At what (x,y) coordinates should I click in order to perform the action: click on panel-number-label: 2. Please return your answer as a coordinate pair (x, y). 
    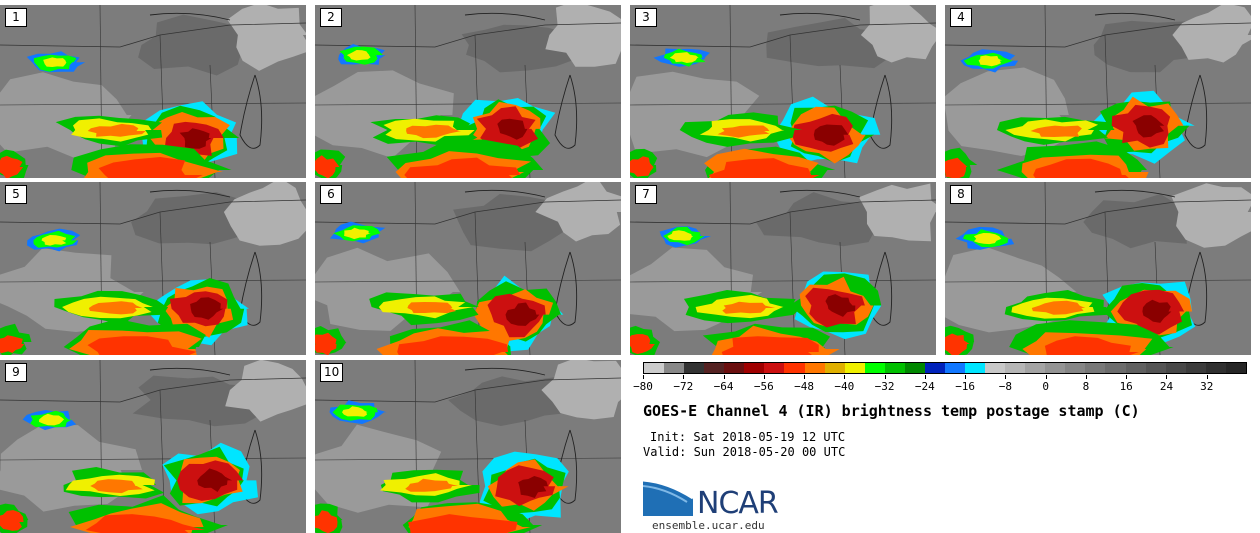
    Looking at the image, I should click on (331, 17).